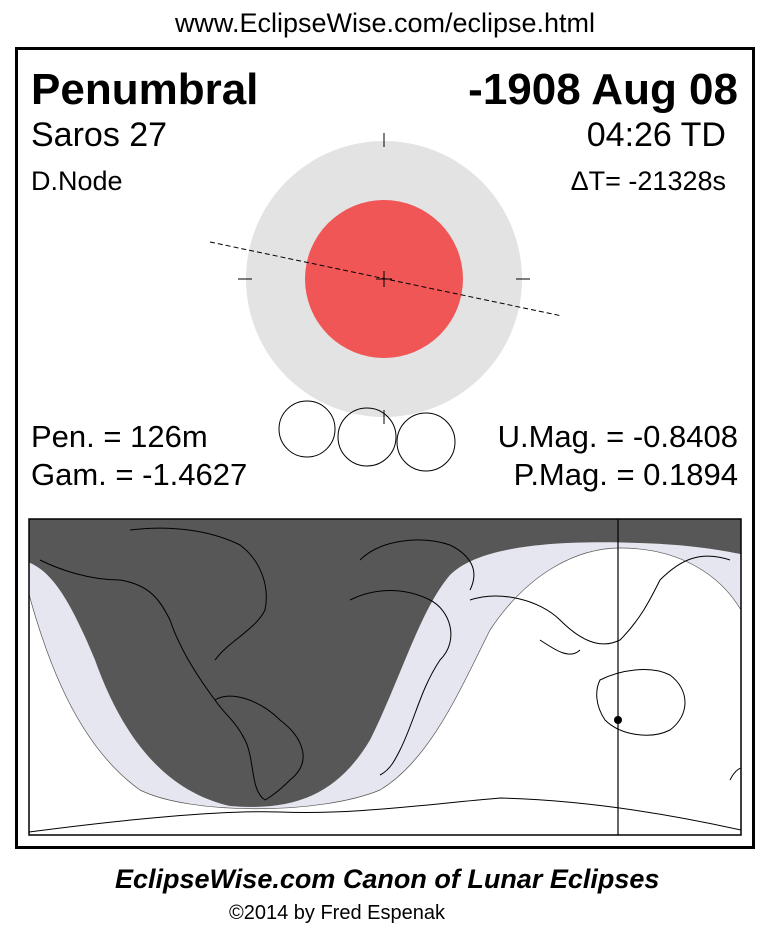 The height and width of the screenshot is (940, 770). Describe the element at coordinates (99, 135) in the screenshot. I see `saros-number: Saros 27` at that location.